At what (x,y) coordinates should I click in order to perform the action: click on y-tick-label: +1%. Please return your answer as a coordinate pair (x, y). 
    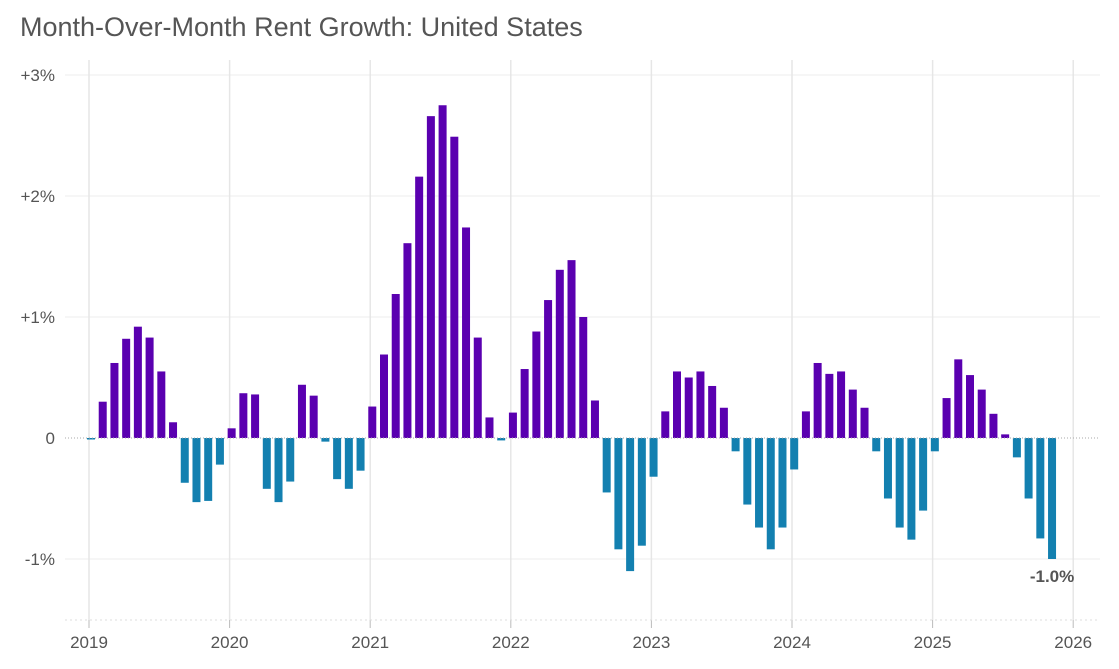
    Looking at the image, I should click on (38, 317).